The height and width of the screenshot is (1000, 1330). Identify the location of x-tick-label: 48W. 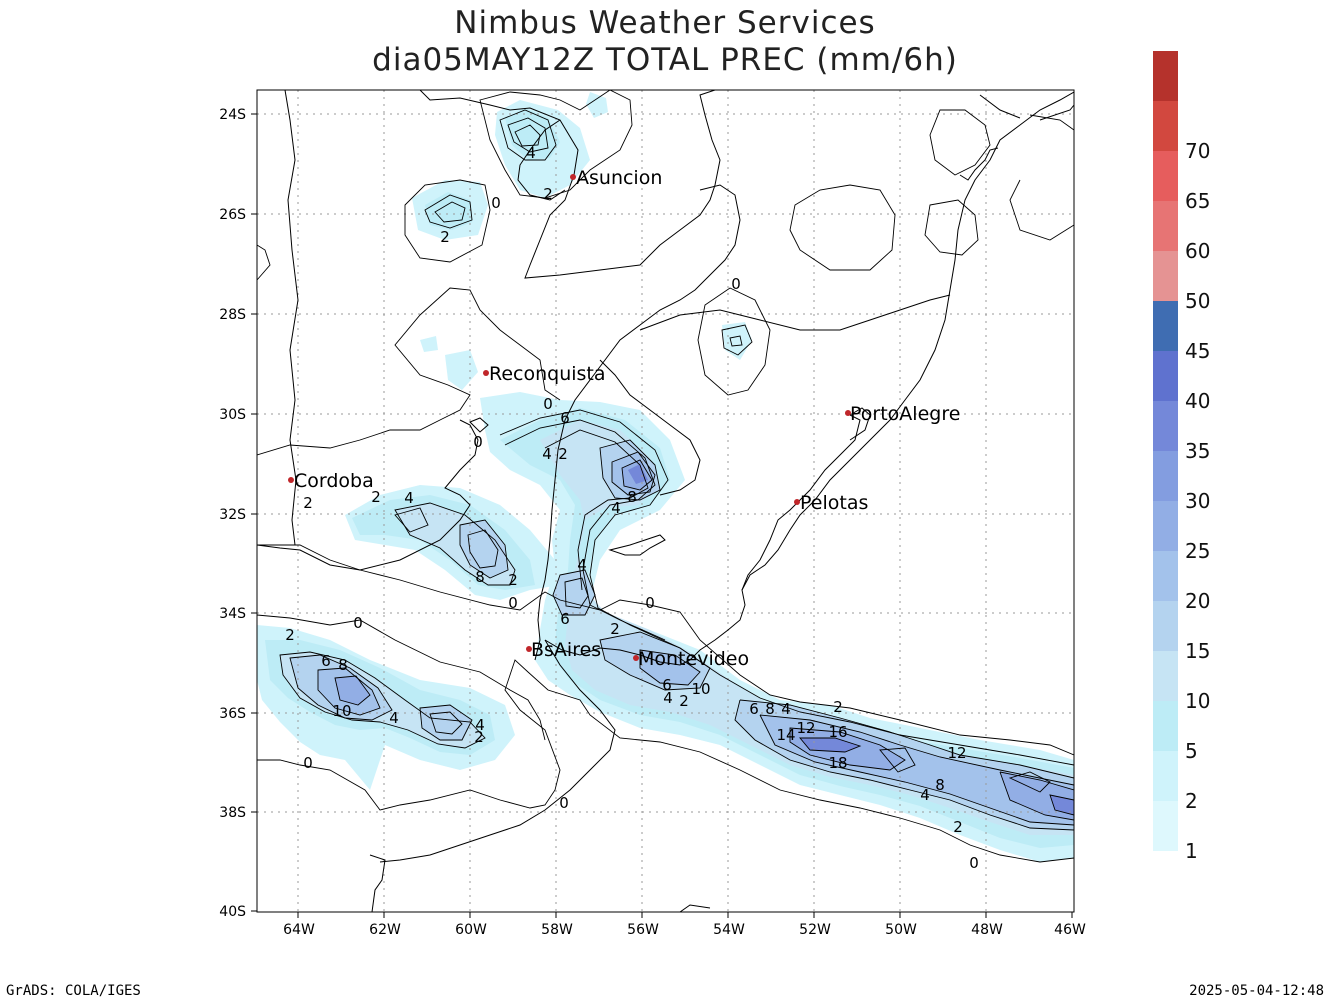
(987, 930).